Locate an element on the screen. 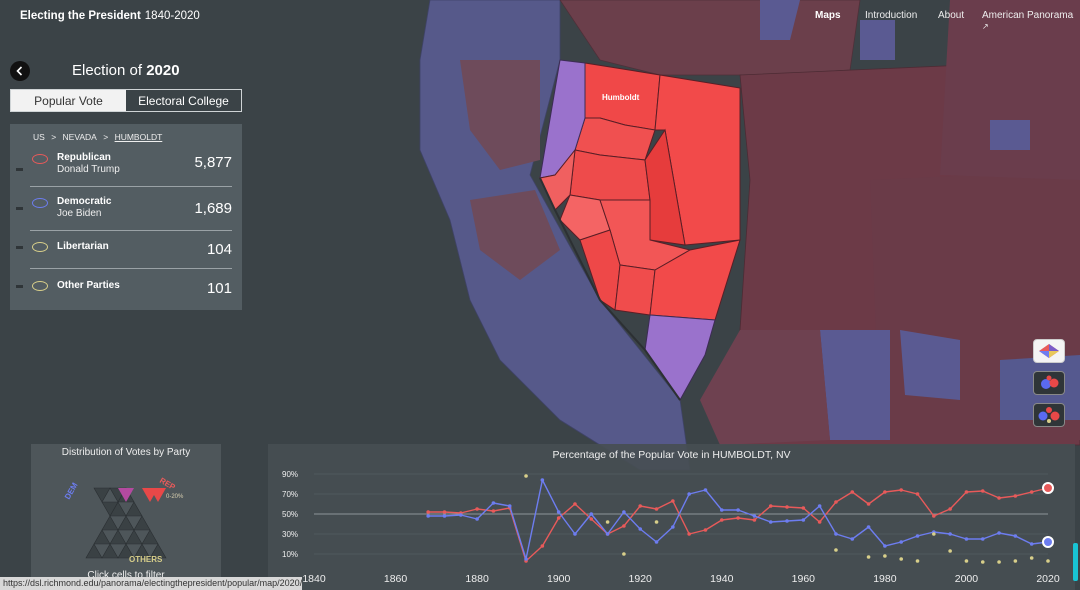  nav-introduction: Introduction is located at coordinates (891, 15).